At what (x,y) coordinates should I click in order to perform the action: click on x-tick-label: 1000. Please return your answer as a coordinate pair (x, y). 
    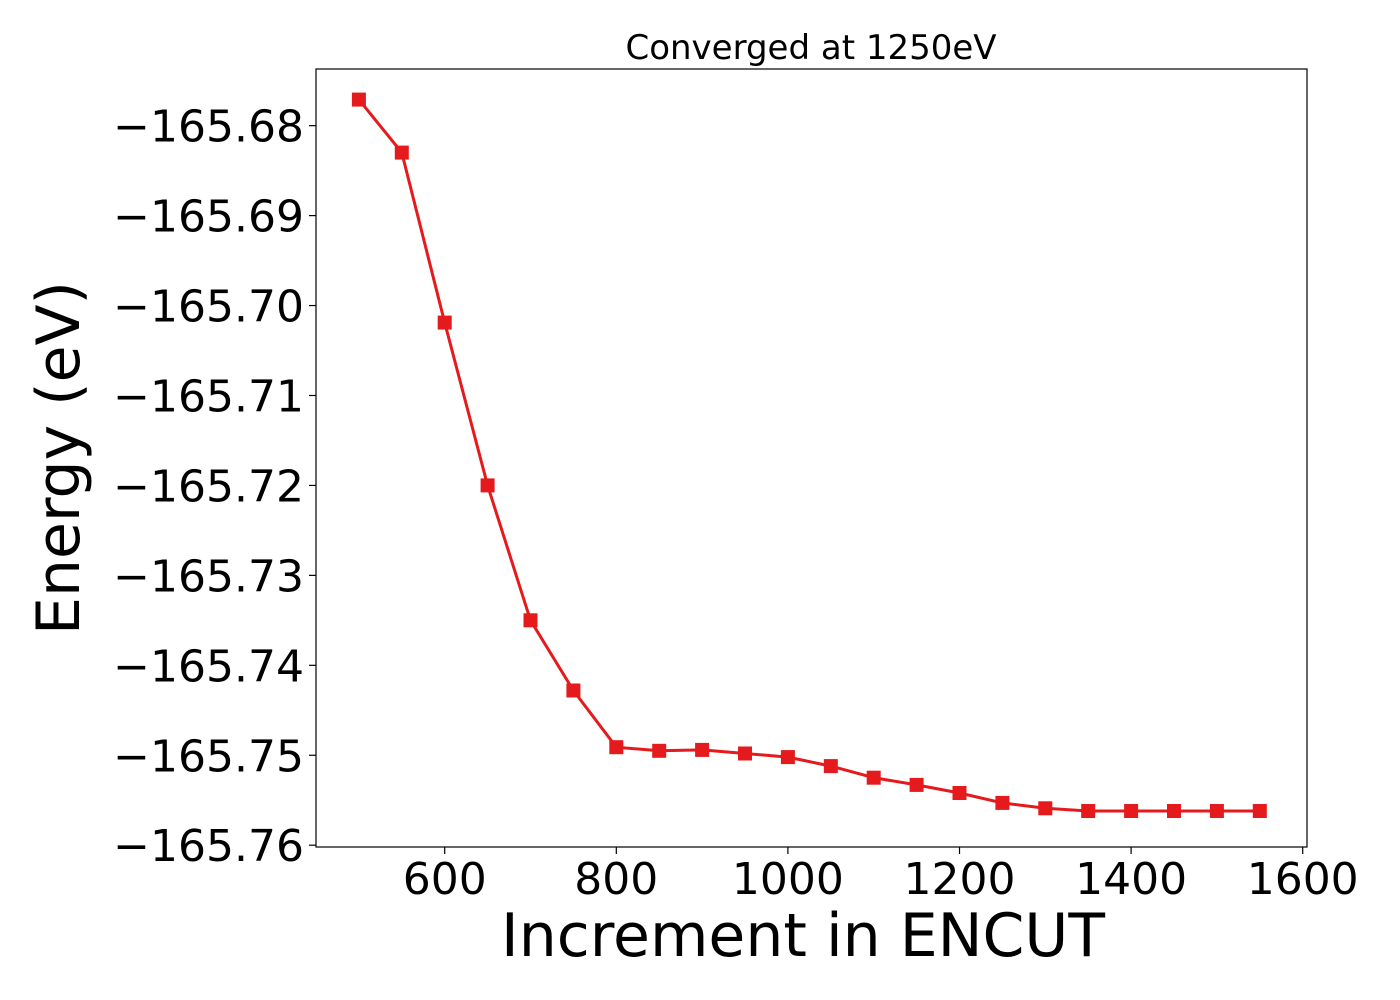
    Looking at the image, I should click on (788, 879).